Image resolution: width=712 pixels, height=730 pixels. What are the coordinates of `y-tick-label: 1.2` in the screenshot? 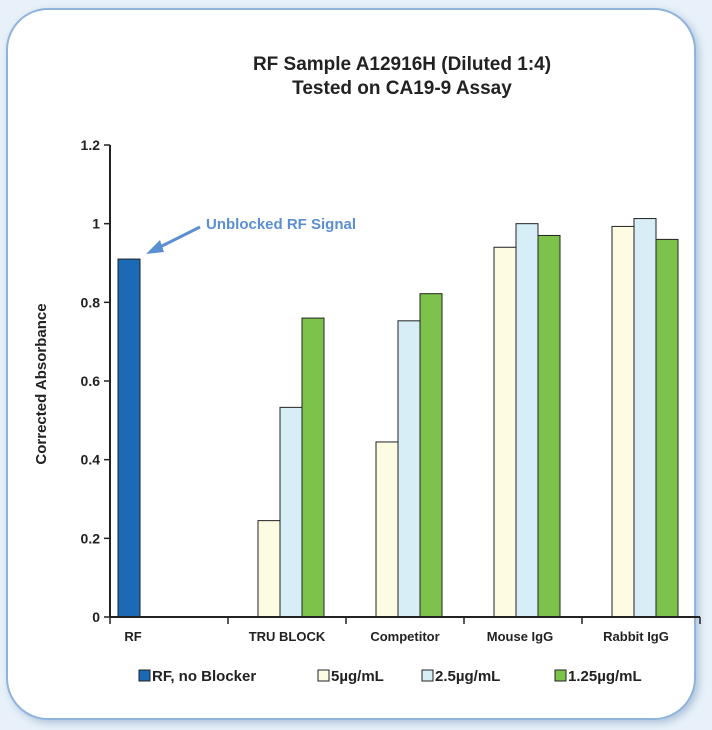 It's located at (91, 145).